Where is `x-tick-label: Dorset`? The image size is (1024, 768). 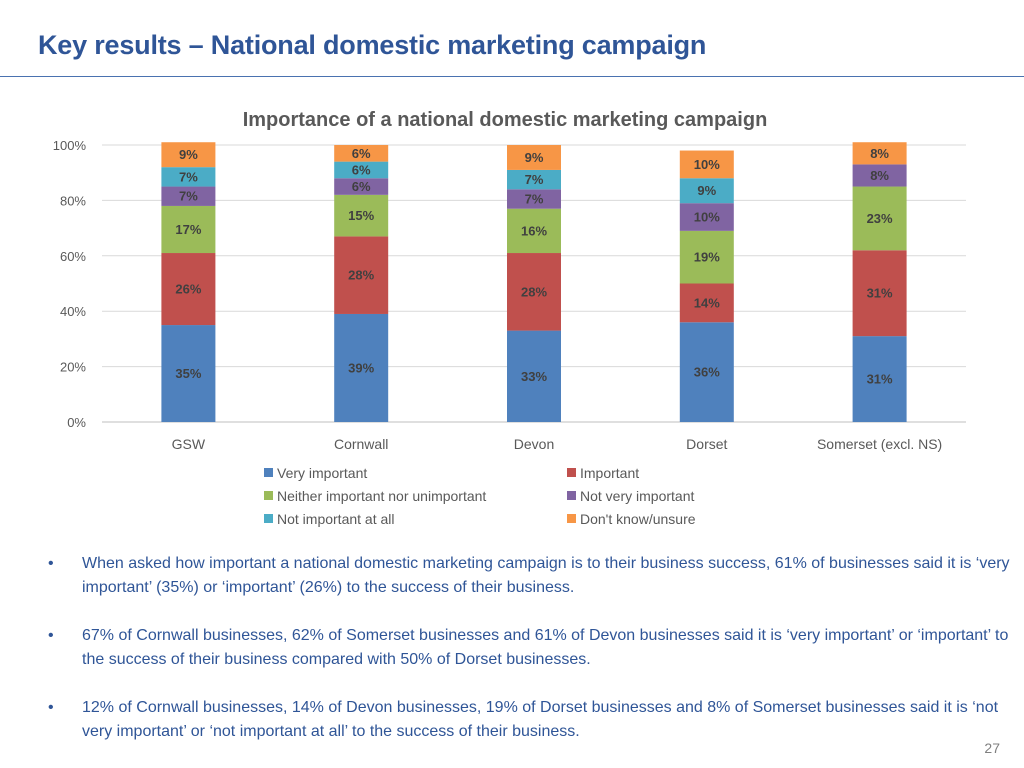
x-tick-label: Dorset is located at coordinates (706, 444).